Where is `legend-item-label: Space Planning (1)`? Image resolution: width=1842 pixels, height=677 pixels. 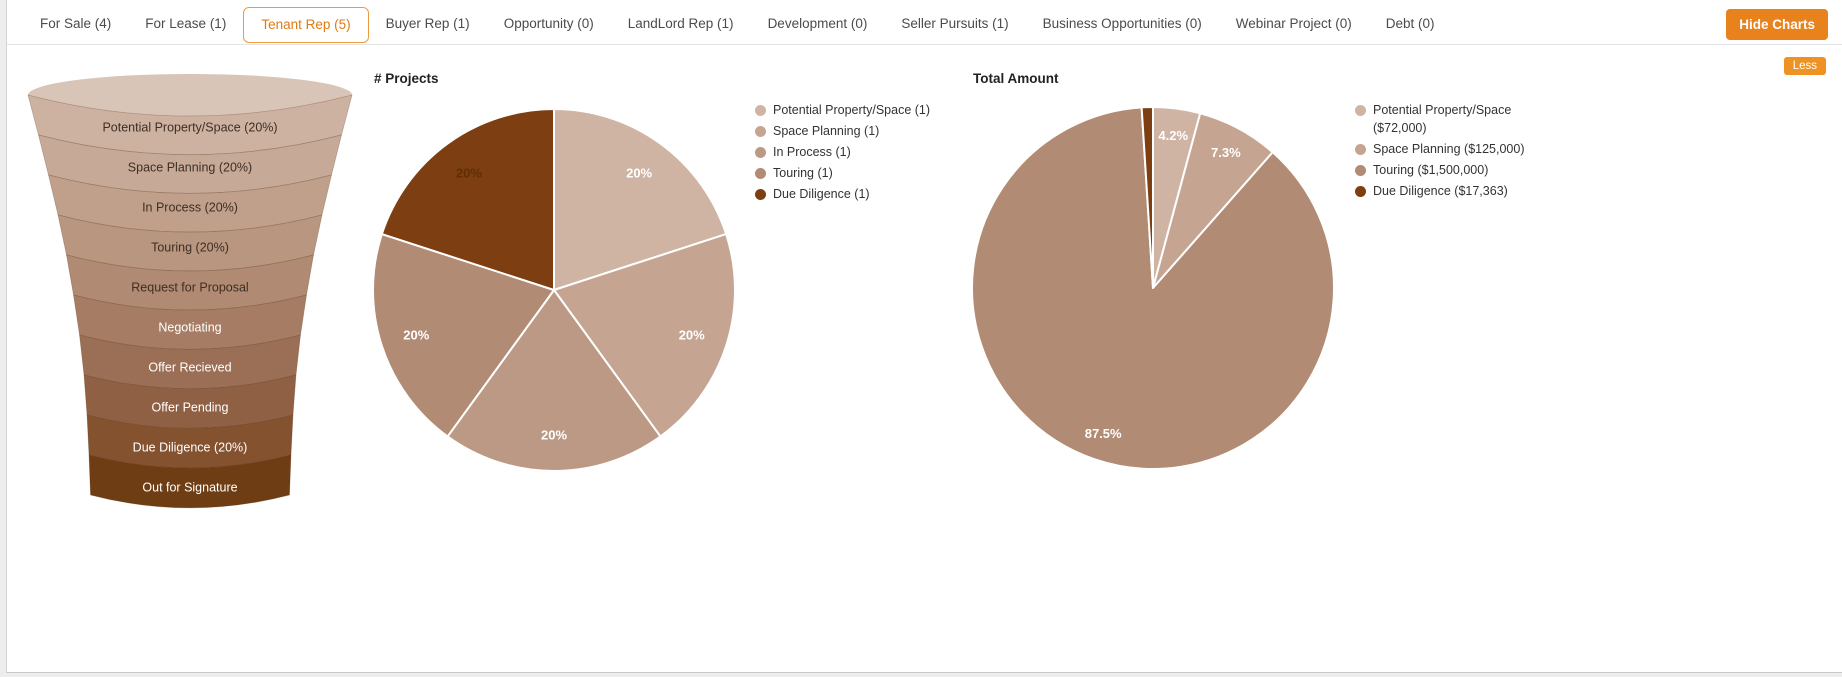 legend-item-label: Space Planning (1) is located at coordinates (826, 131).